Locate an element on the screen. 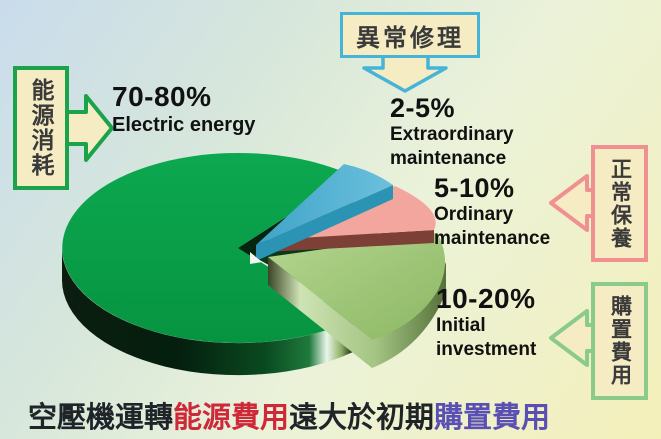 The width and height of the screenshot is (661, 439). pie-slice-extraordinary is located at coordinates (324, 204).